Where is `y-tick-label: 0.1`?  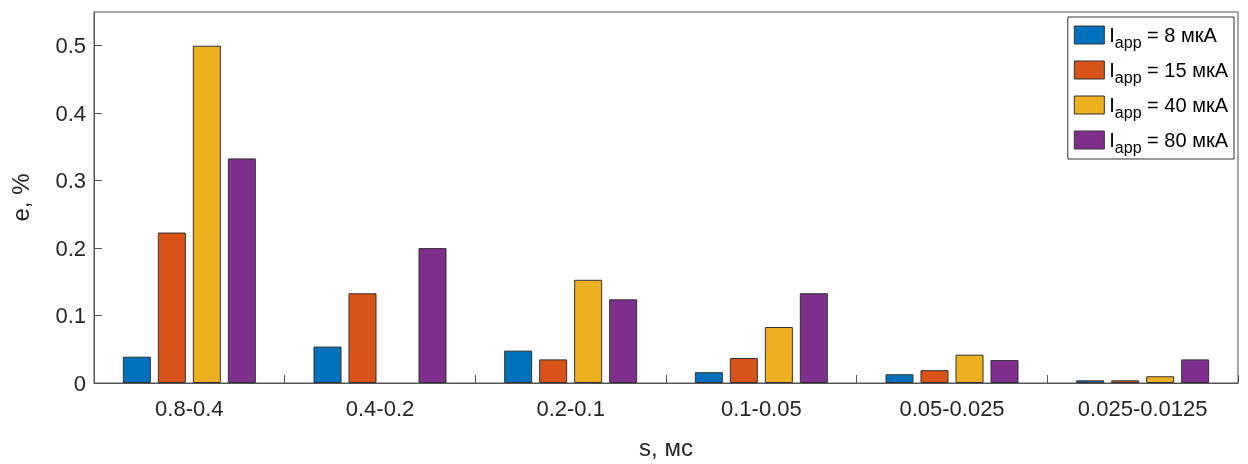 y-tick-label: 0.1 is located at coordinates (70, 316).